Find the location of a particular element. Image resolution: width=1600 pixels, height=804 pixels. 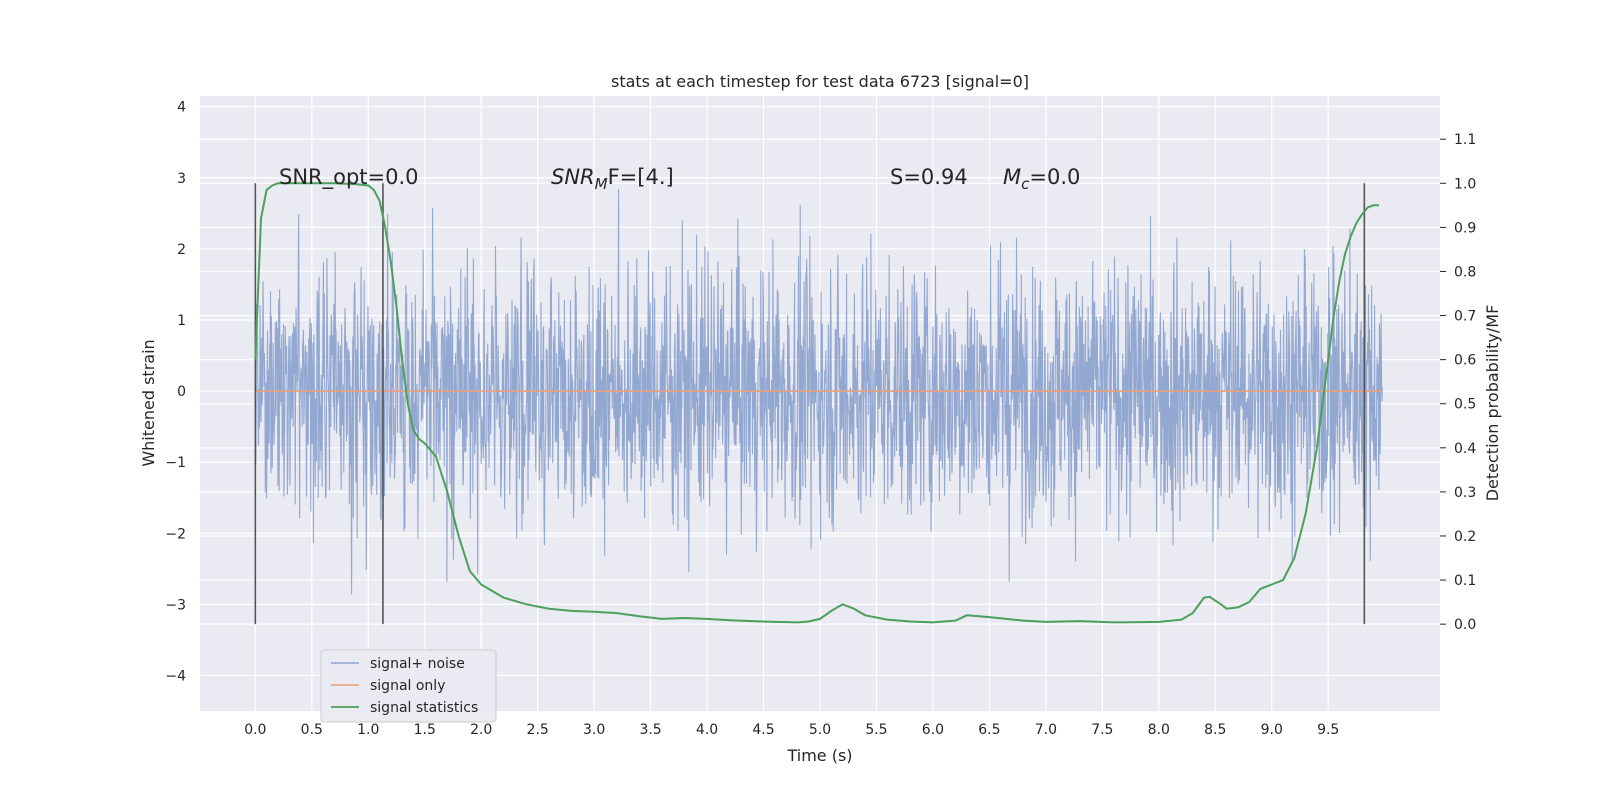

y-tick-label-right: 0.5 is located at coordinates (1465, 405).